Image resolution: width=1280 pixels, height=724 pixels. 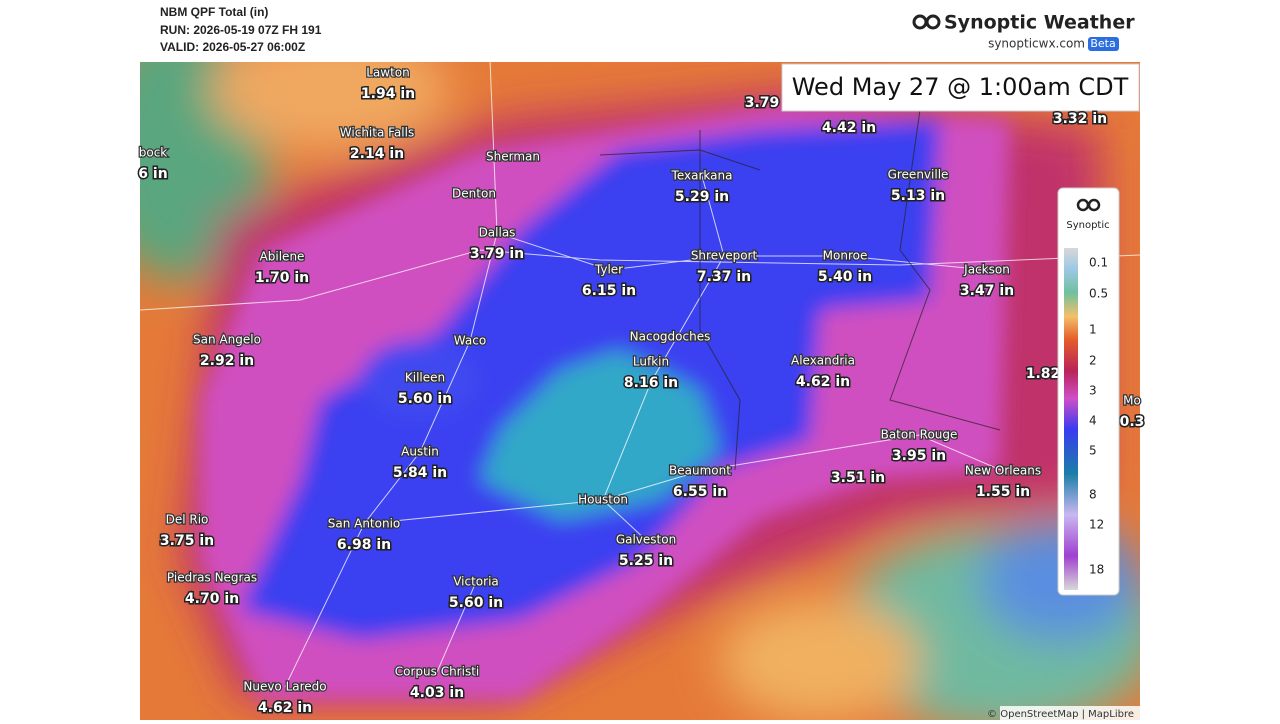 I want to click on beta-badge, so click(x=1103, y=44).